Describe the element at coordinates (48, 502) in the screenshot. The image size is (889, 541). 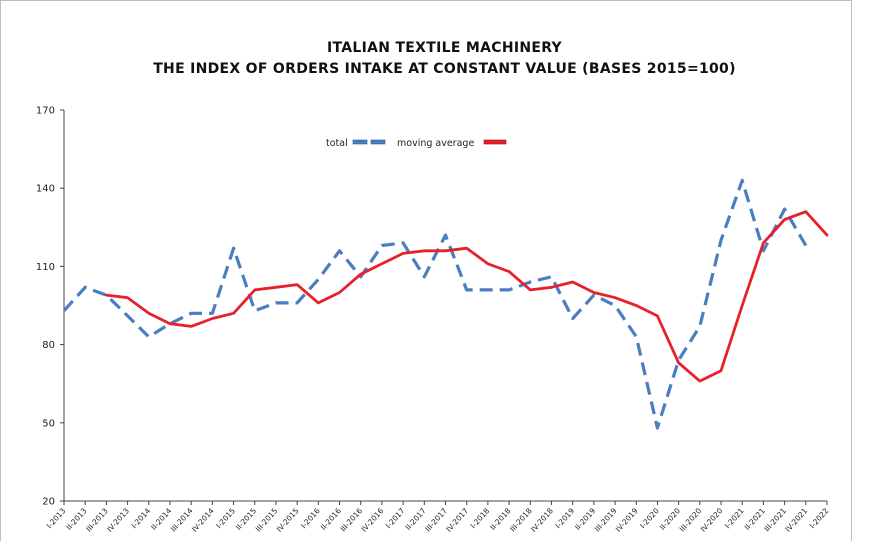
I see `y-tick-label: 20` at that location.